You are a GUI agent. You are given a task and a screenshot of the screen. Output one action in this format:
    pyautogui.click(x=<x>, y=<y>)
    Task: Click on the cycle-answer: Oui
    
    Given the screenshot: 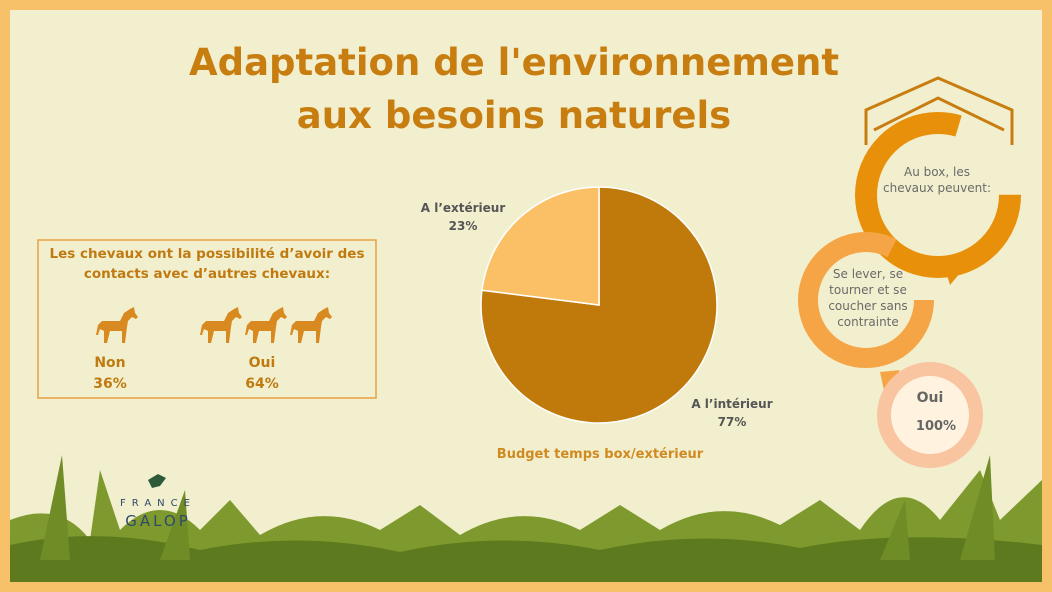 What is the action you would take?
    pyautogui.click(x=930, y=398)
    